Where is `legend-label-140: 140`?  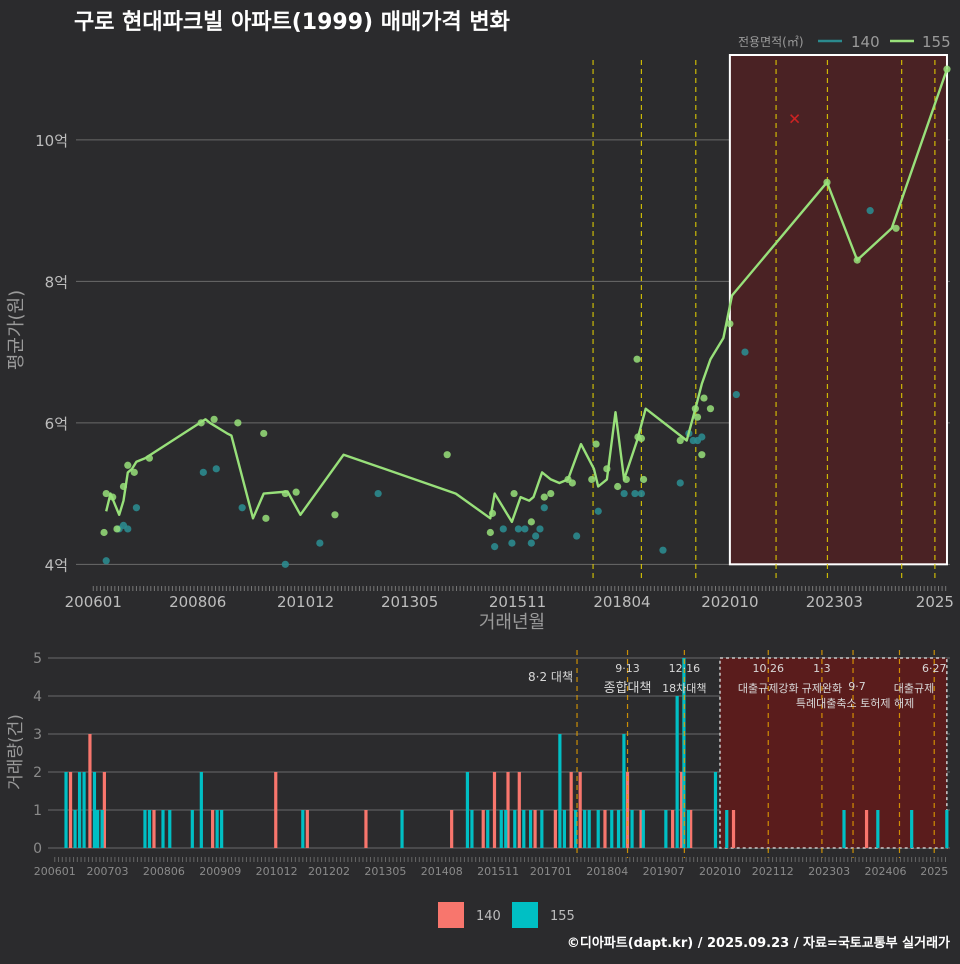
legend-label-140: 140 is located at coordinates (865, 42).